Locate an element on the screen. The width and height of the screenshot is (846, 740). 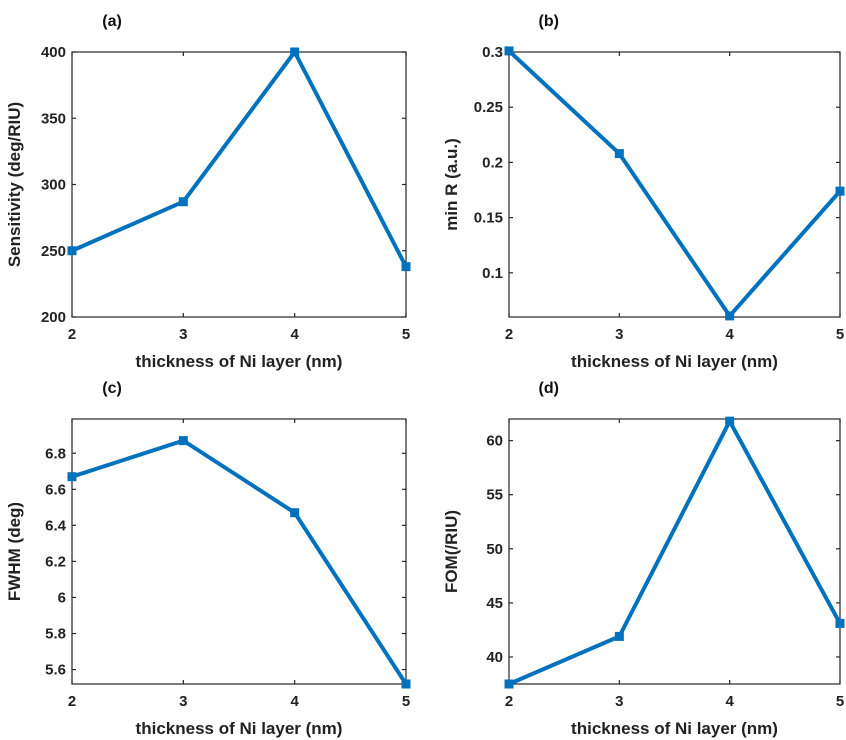
y-tick-label: 0.25 is located at coordinates (488, 107).